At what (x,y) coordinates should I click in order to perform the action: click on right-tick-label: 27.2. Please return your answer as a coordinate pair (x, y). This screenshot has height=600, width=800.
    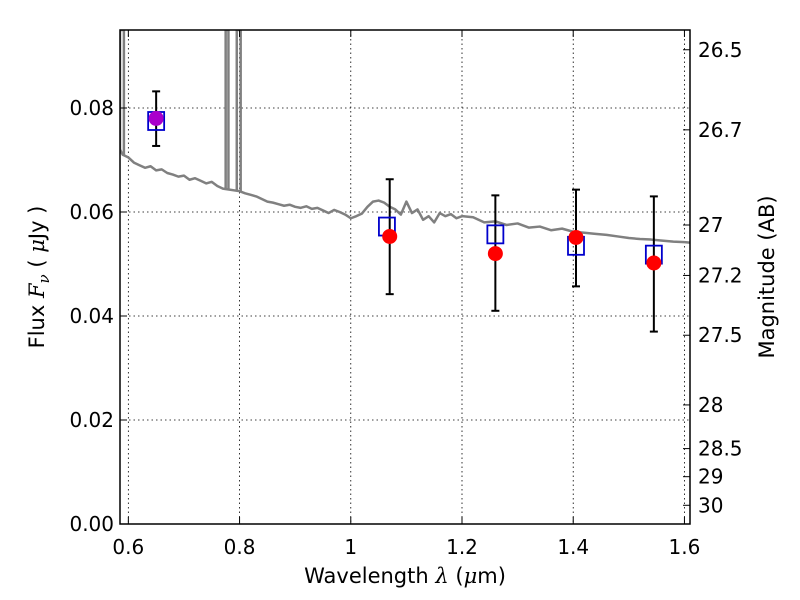
    Looking at the image, I should click on (720, 275).